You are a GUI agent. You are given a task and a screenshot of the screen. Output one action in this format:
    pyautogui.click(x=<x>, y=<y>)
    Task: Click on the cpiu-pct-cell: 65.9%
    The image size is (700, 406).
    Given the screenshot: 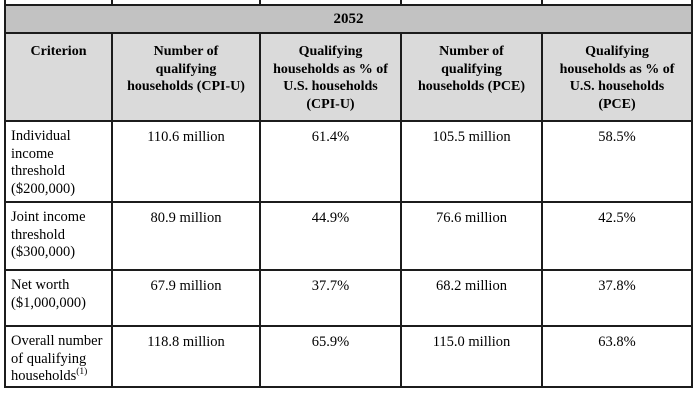 What is the action you would take?
    pyautogui.click(x=330, y=356)
    